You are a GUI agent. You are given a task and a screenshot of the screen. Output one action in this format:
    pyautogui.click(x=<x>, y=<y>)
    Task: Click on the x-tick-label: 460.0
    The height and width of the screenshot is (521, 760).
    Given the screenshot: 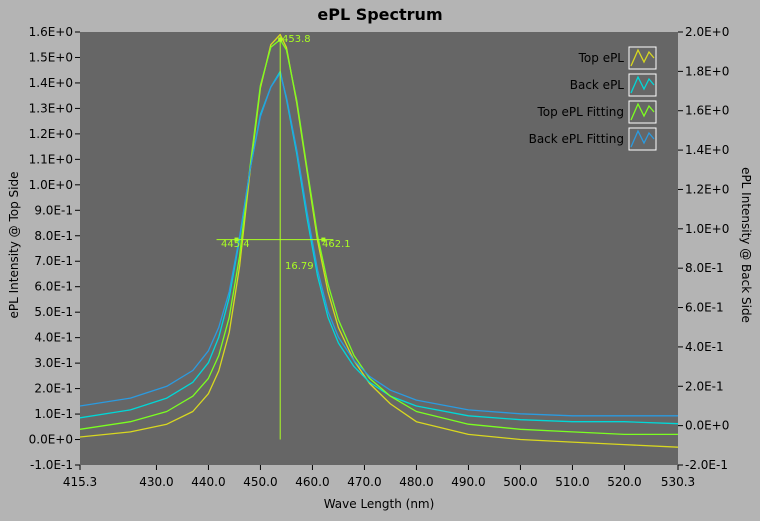 What is the action you would take?
    pyautogui.click(x=312, y=482)
    